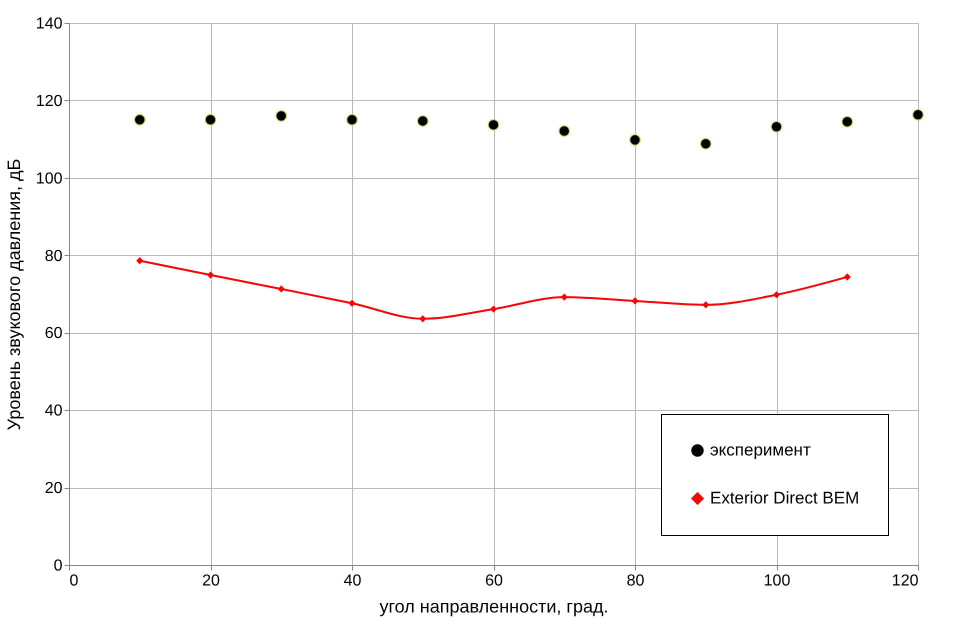  I want to click on legend-label: эксперимент, so click(760, 450).